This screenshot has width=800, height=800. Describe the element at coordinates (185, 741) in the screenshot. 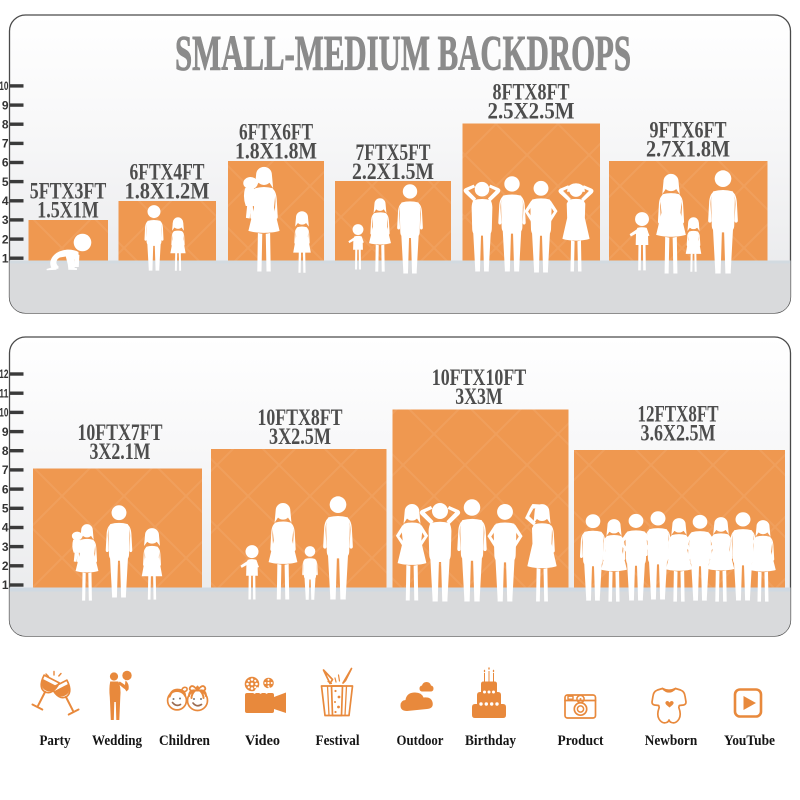

I see `svg-text: Children` at that location.